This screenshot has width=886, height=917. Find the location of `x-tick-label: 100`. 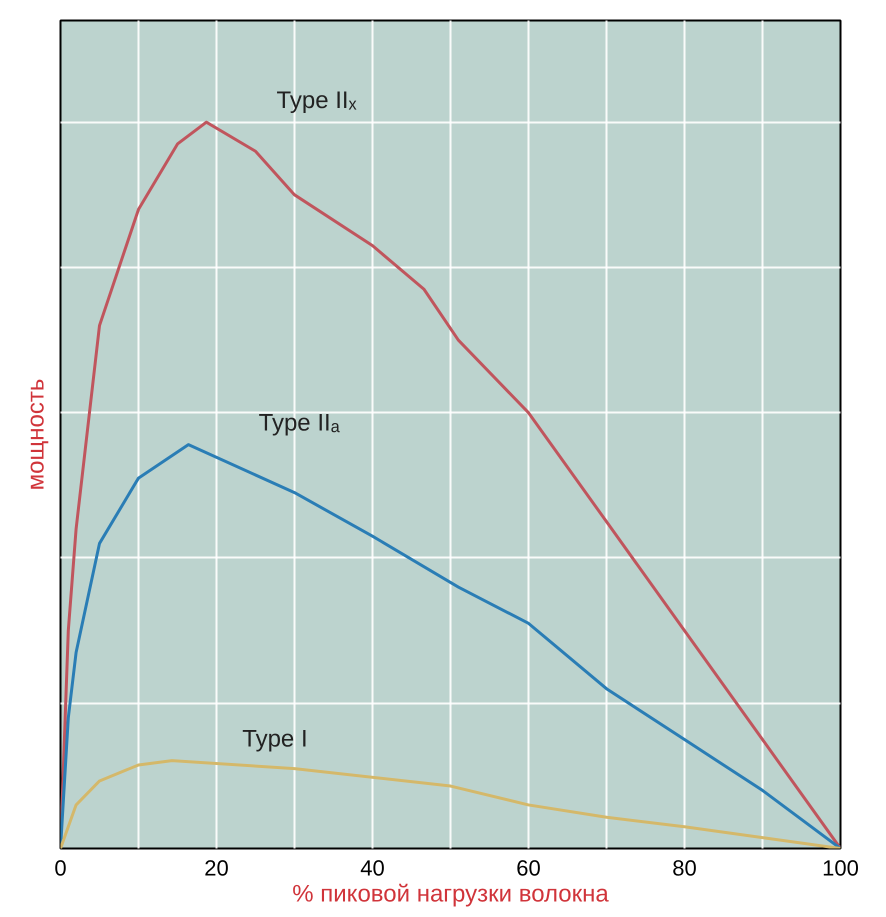

x-tick-label: 100 is located at coordinates (840, 868).